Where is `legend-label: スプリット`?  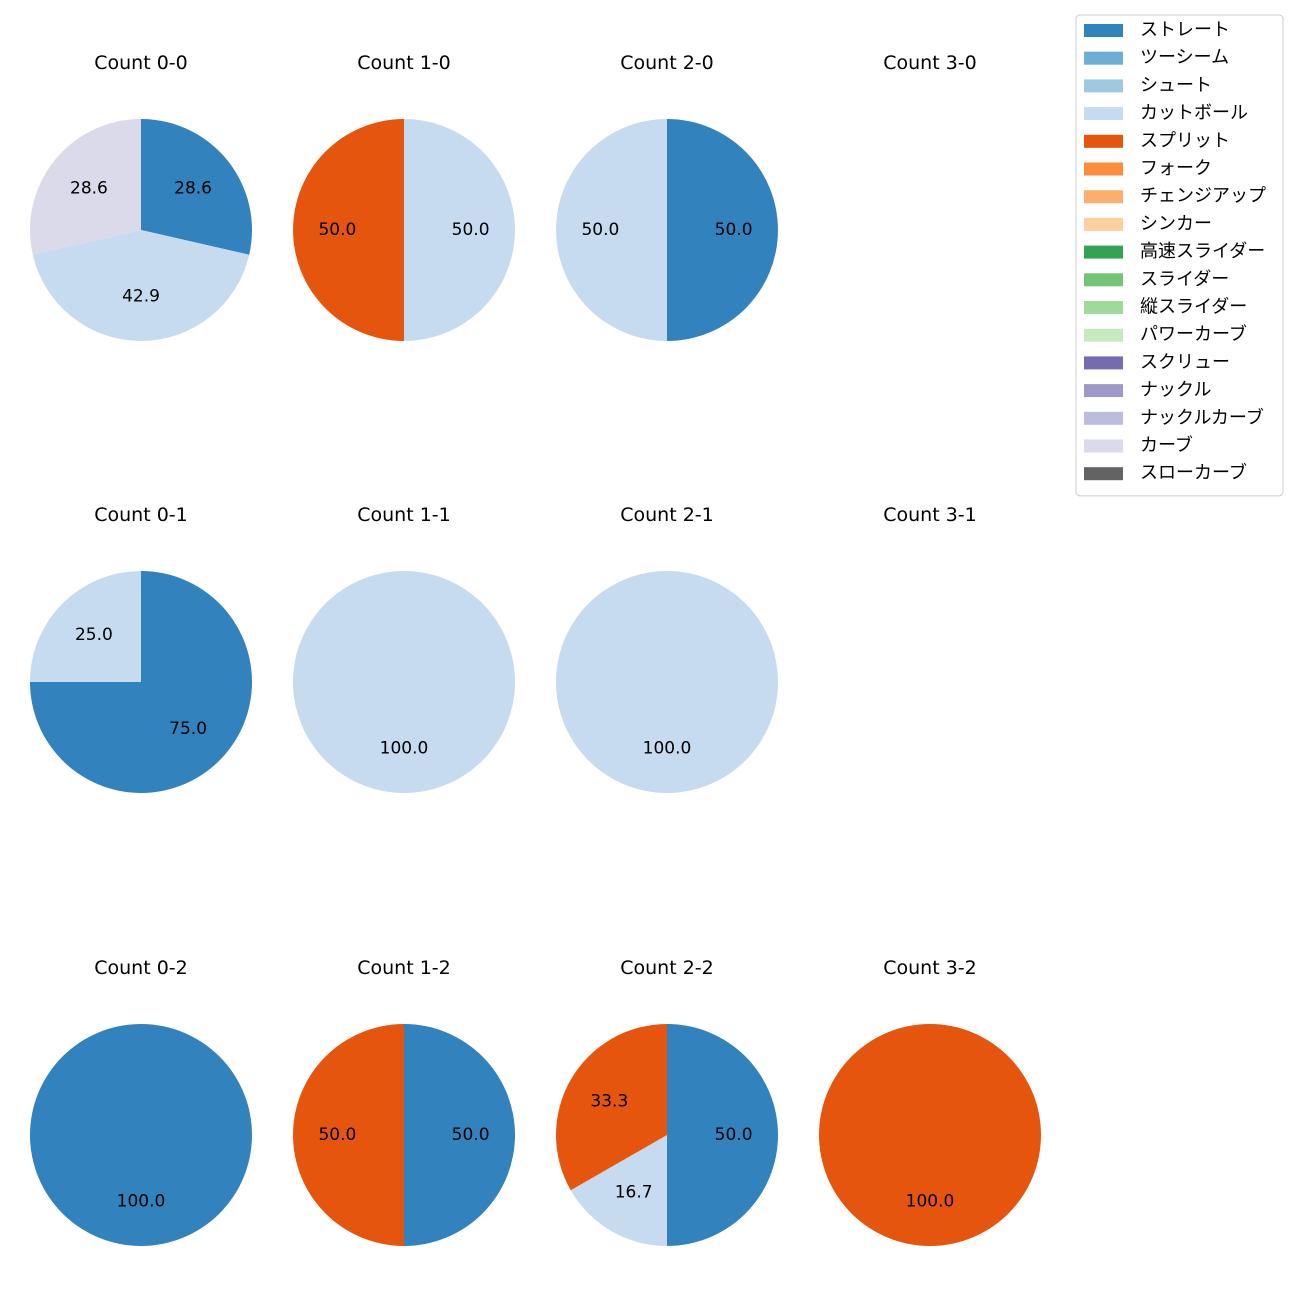 legend-label: スプリット is located at coordinates (1185, 140).